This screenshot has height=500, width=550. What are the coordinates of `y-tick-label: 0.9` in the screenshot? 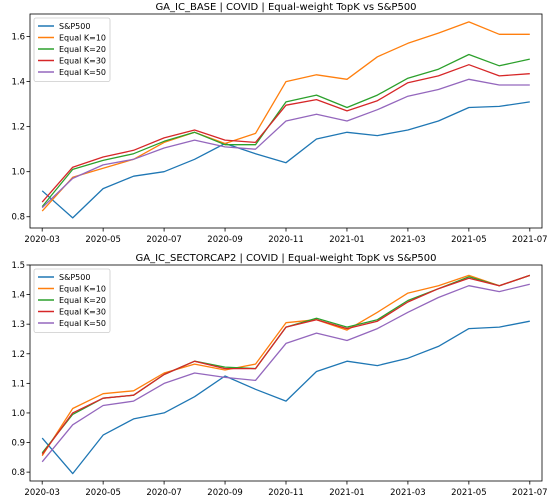 It's located at (18, 444).